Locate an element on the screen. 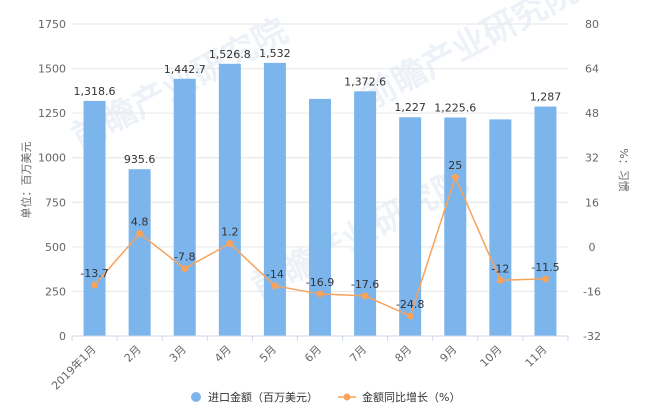 Image resolution: width=650 pixels, height=420 pixels. y-right-tick-label: 64 is located at coordinates (592, 69).